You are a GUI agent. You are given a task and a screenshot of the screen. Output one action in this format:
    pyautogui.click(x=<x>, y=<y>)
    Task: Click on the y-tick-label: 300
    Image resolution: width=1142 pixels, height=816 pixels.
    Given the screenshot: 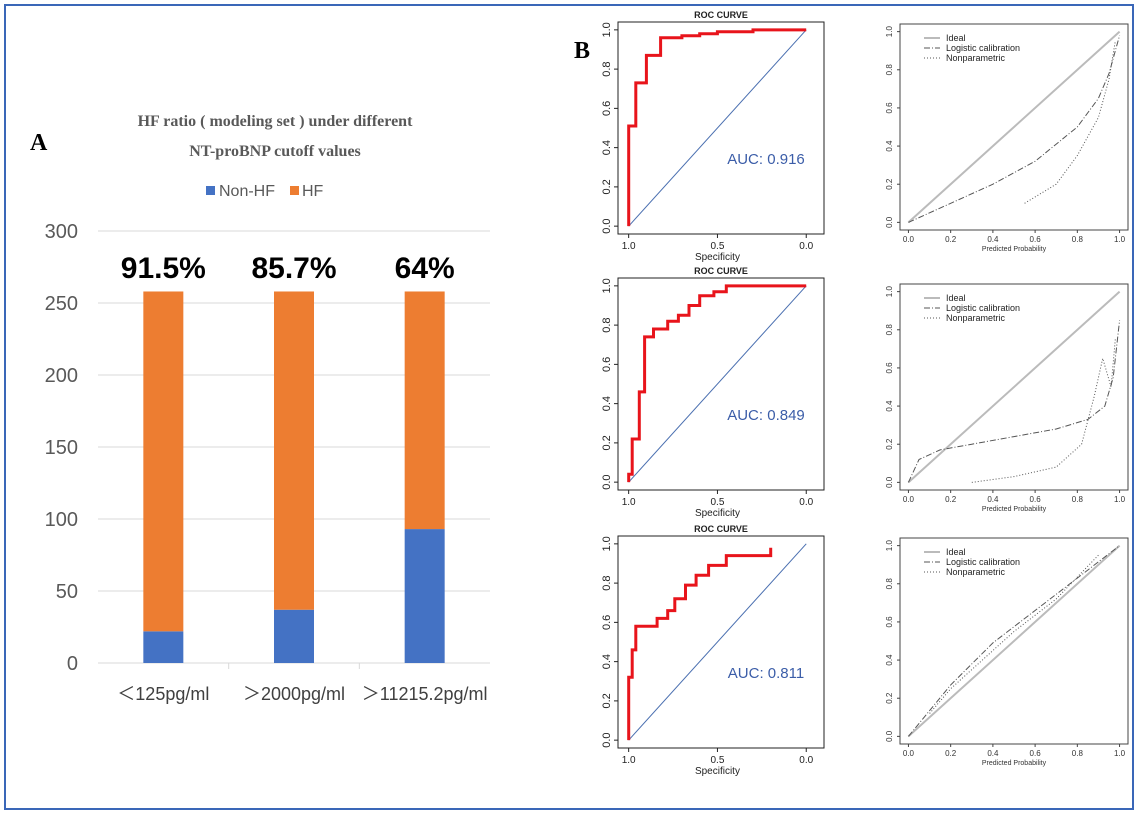 What is the action you would take?
    pyautogui.click(x=61, y=232)
    